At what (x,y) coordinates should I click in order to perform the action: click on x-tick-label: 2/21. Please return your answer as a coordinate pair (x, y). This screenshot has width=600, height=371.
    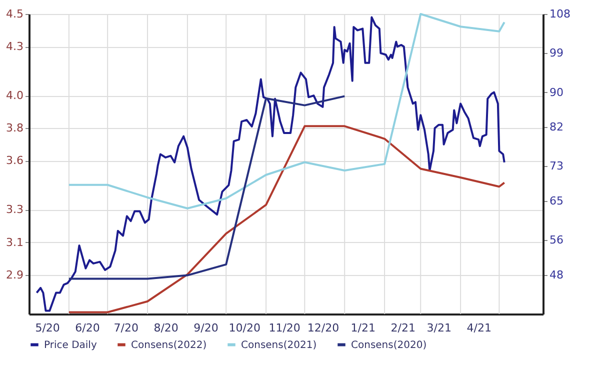
    Looking at the image, I should click on (403, 328).